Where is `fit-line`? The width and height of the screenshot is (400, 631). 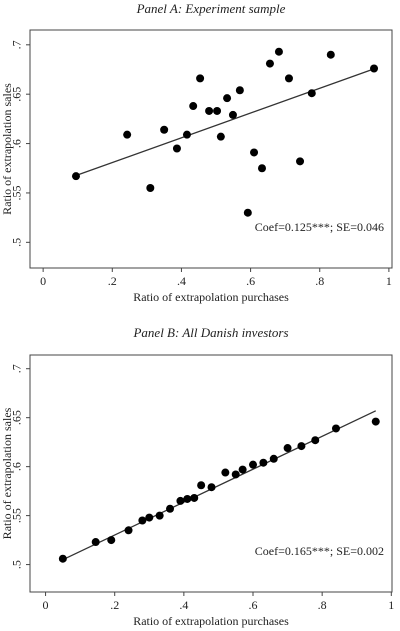 fit-line is located at coordinates (225, 122).